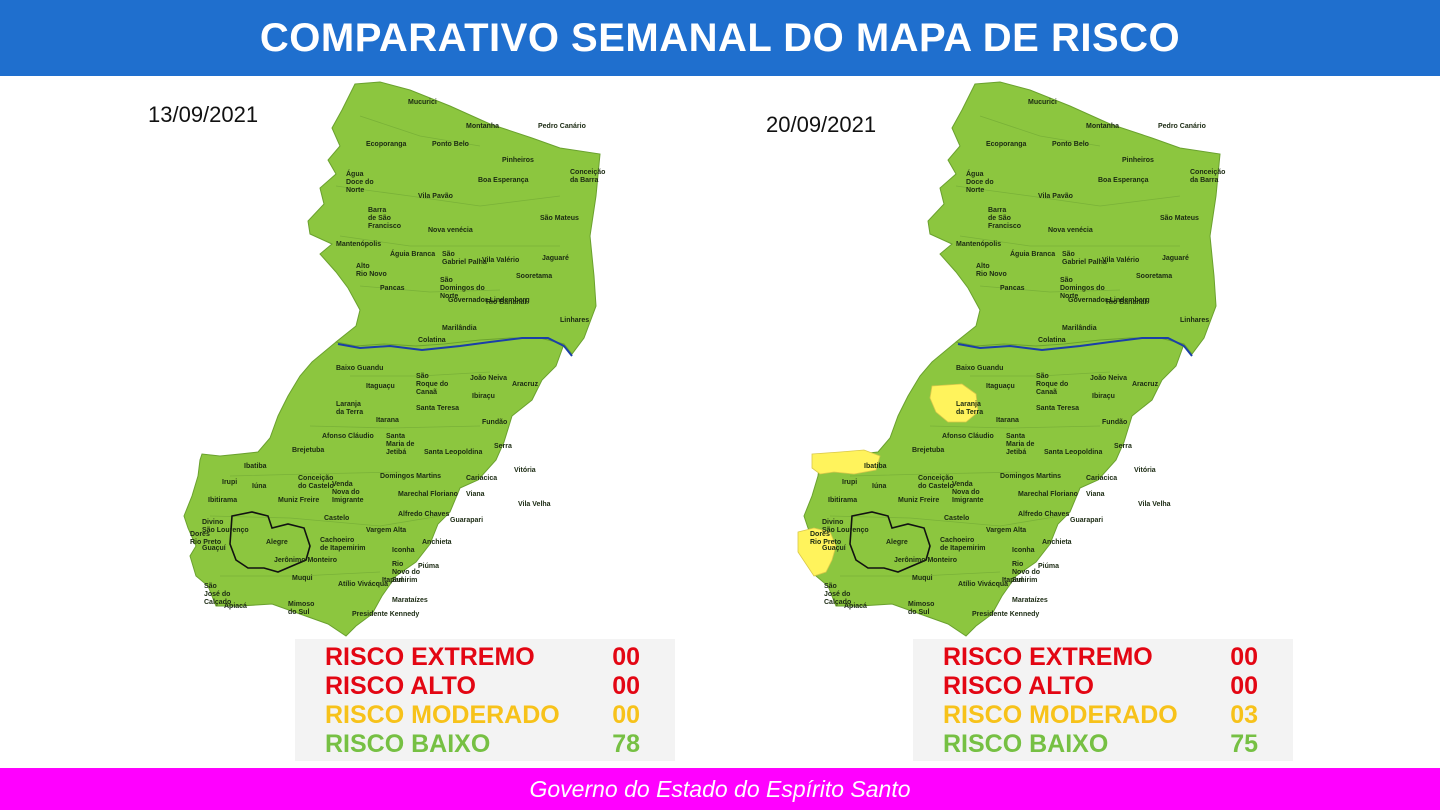  I want to click on municipality-label: Rio Bananal, so click(506, 302).